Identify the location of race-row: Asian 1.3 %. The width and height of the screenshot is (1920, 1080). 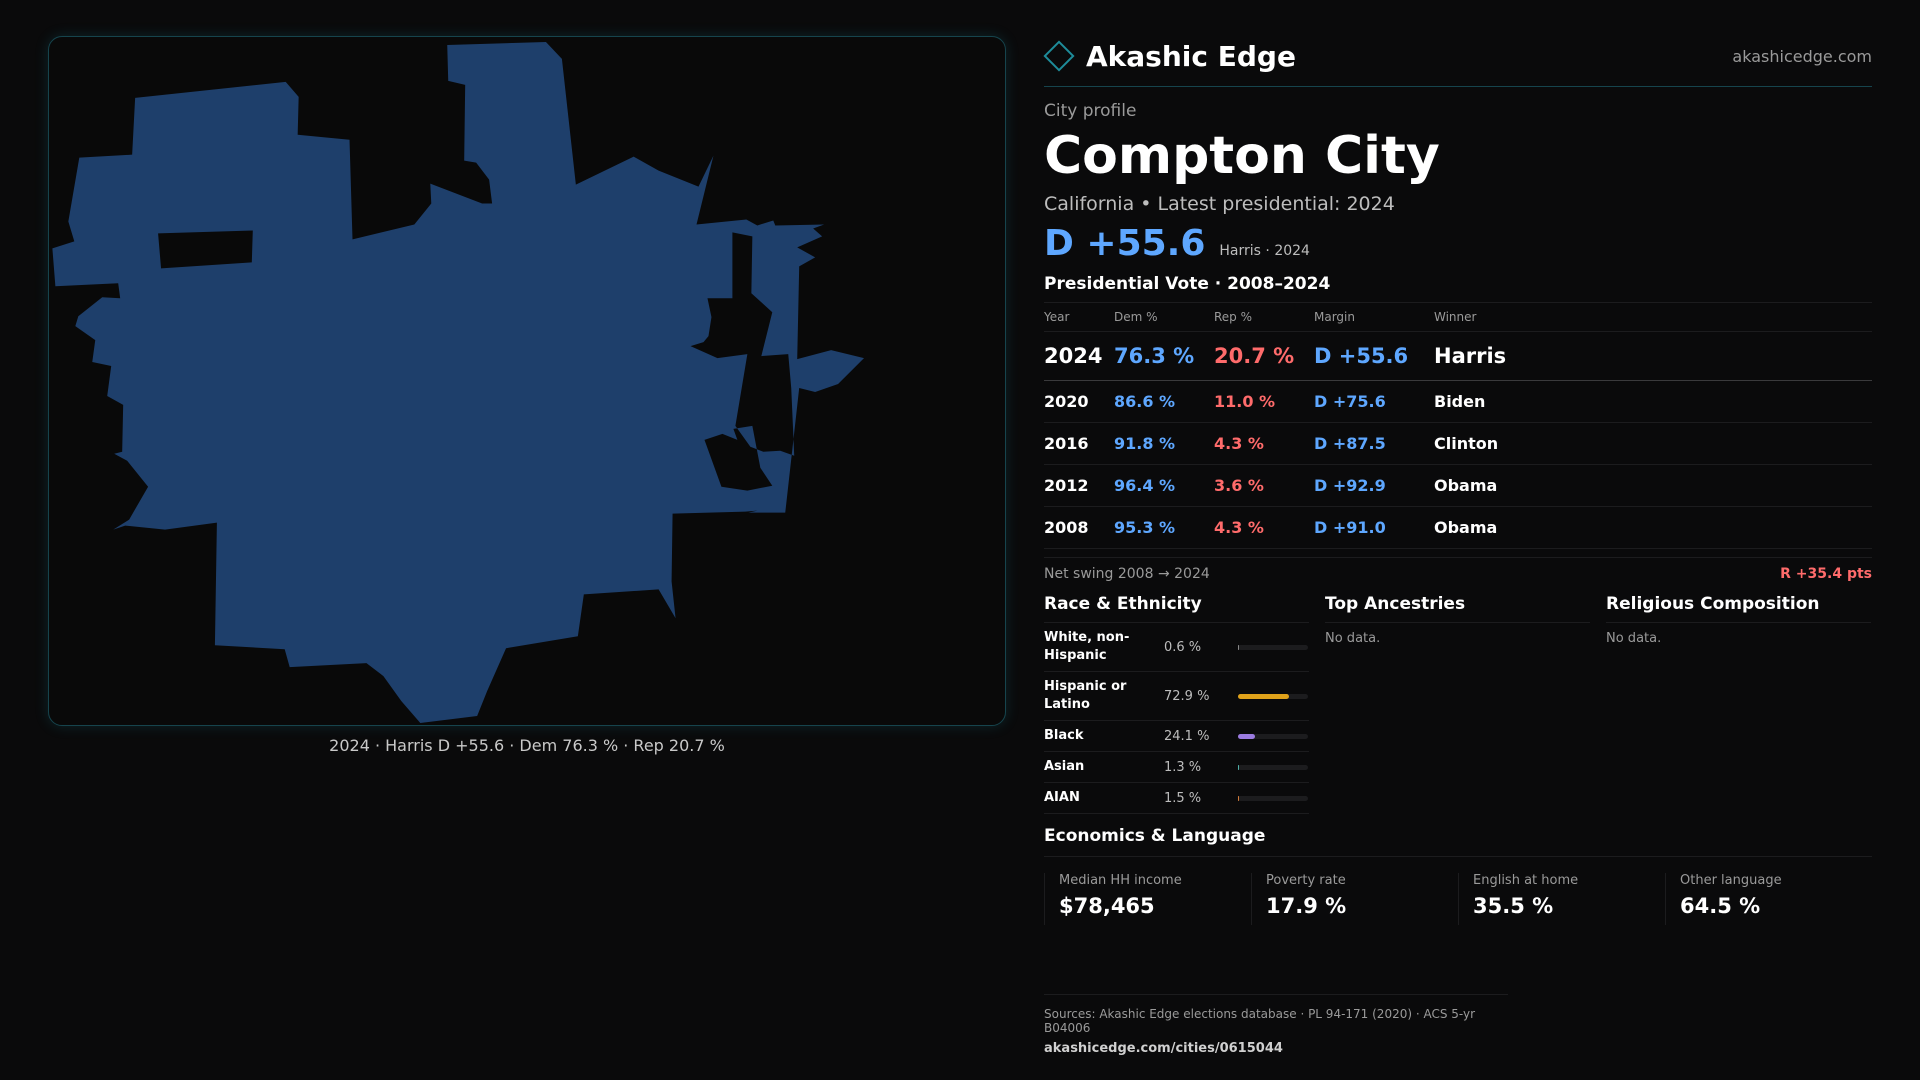
(1176, 767).